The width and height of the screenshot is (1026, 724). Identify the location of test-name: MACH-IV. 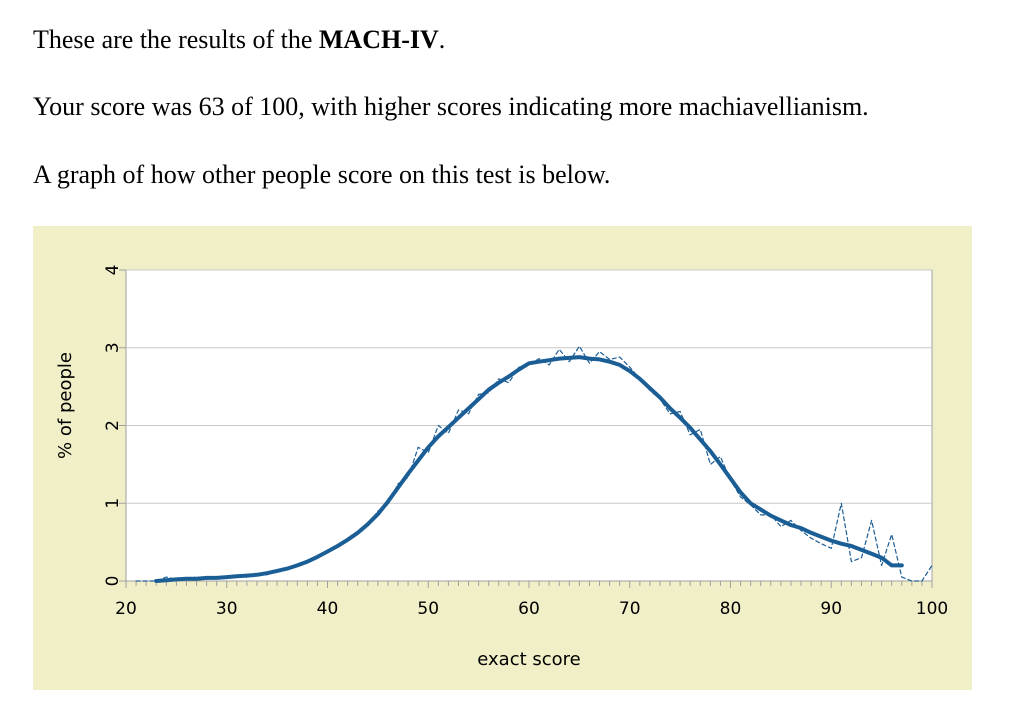
(378, 39).